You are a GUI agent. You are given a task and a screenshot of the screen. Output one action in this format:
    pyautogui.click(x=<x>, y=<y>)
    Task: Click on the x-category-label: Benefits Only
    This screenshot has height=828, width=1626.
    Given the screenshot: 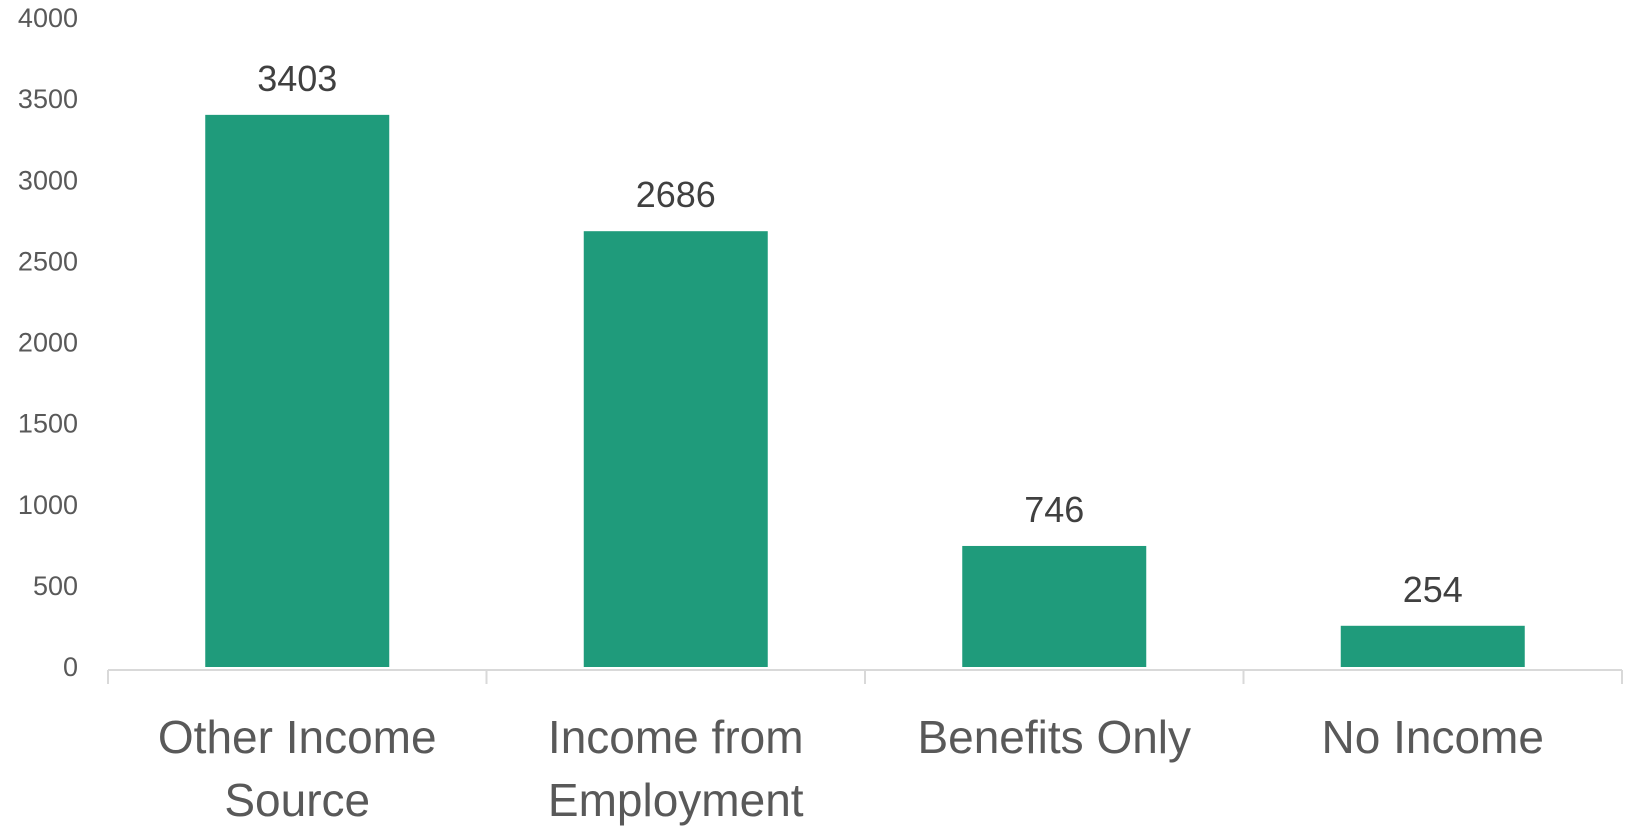 What is the action you would take?
    pyautogui.click(x=1054, y=737)
    